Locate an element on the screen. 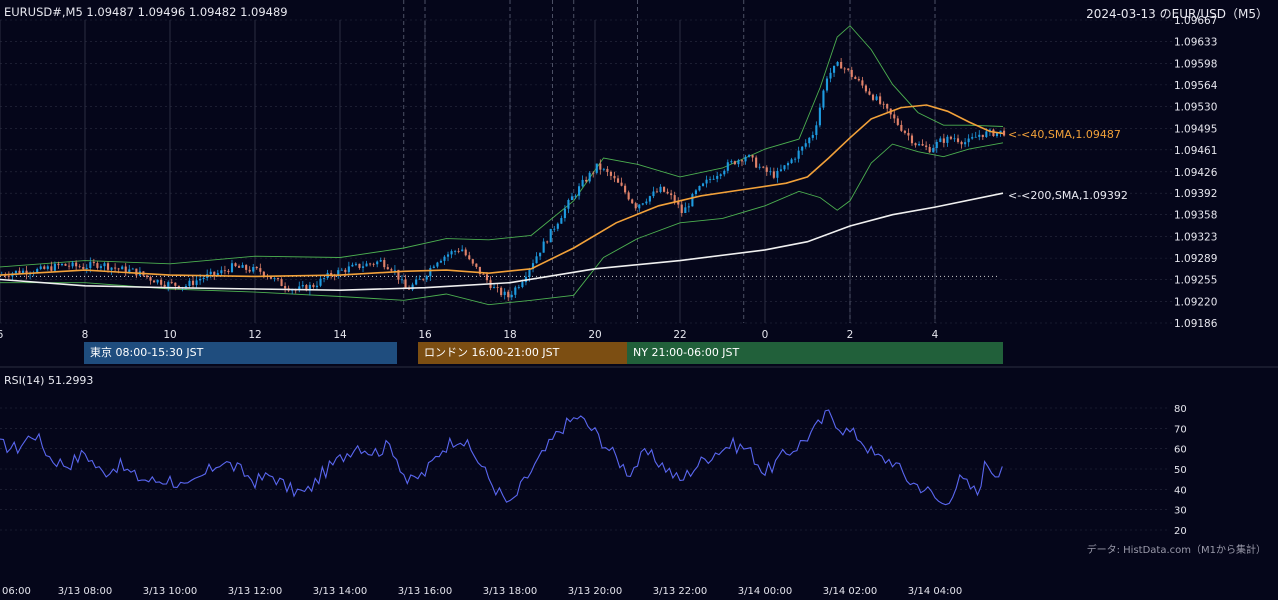 This screenshot has height=600, width=1278. bottom-time-label: 3/14 02:00 is located at coordinates (850, 591).